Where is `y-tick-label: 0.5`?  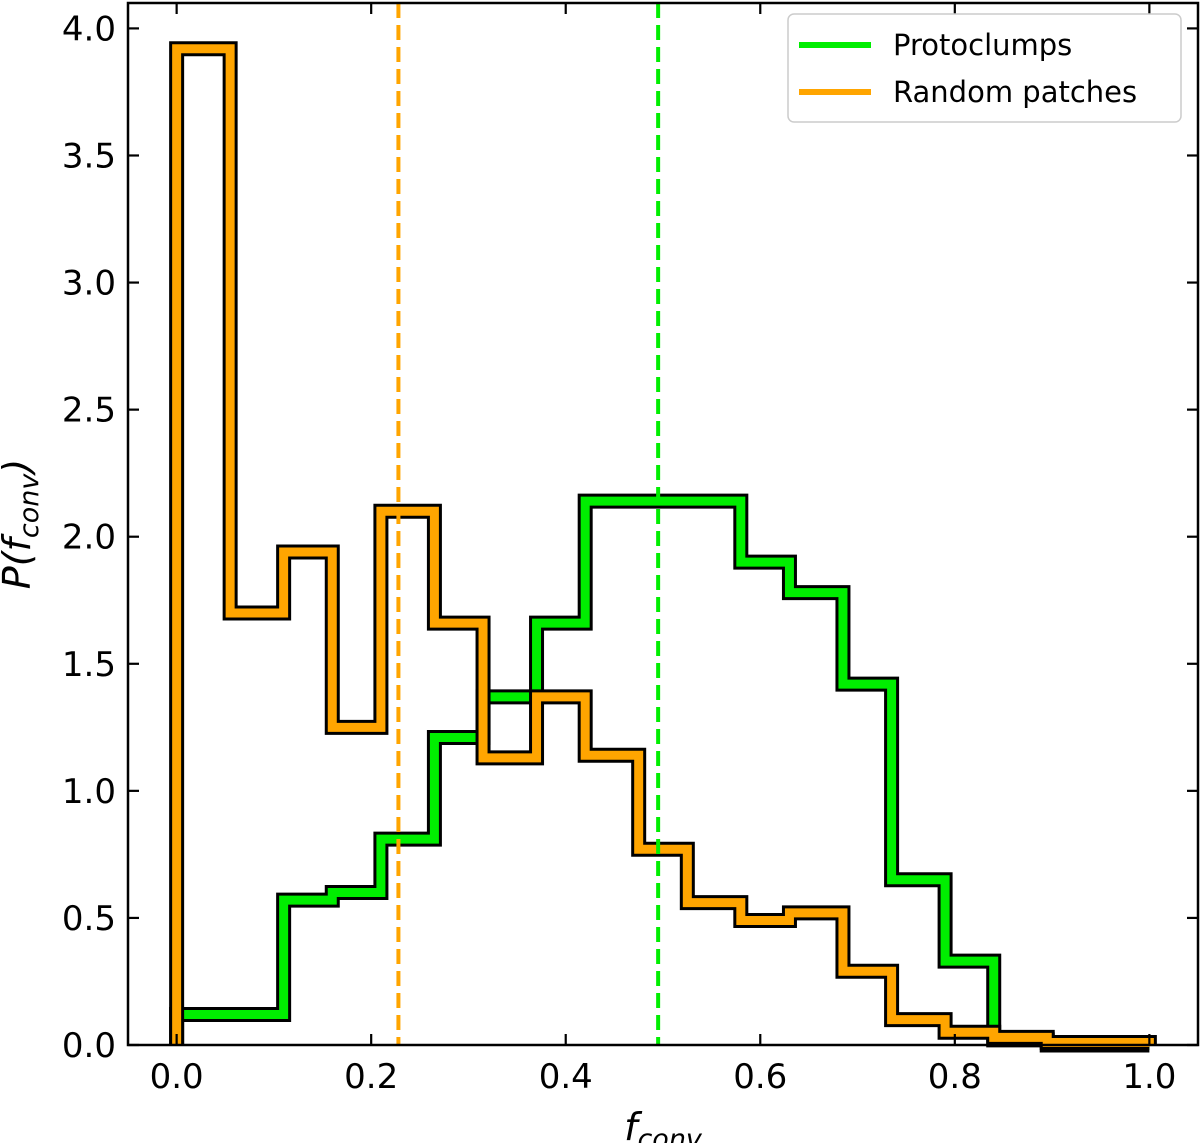 y-tick-label: 0.5 is located at coordinates (89, 919).